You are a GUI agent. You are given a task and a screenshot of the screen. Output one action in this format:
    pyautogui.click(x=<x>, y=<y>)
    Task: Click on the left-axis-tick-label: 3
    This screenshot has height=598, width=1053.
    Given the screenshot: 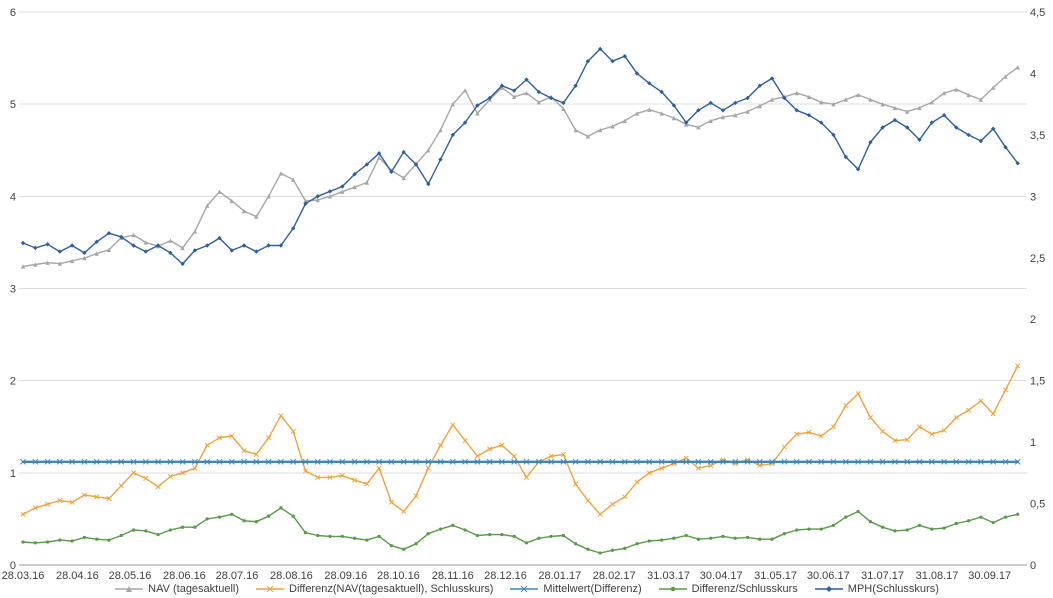 What is the action you would take?
    pyautogui.click(x=13, y=290)
    